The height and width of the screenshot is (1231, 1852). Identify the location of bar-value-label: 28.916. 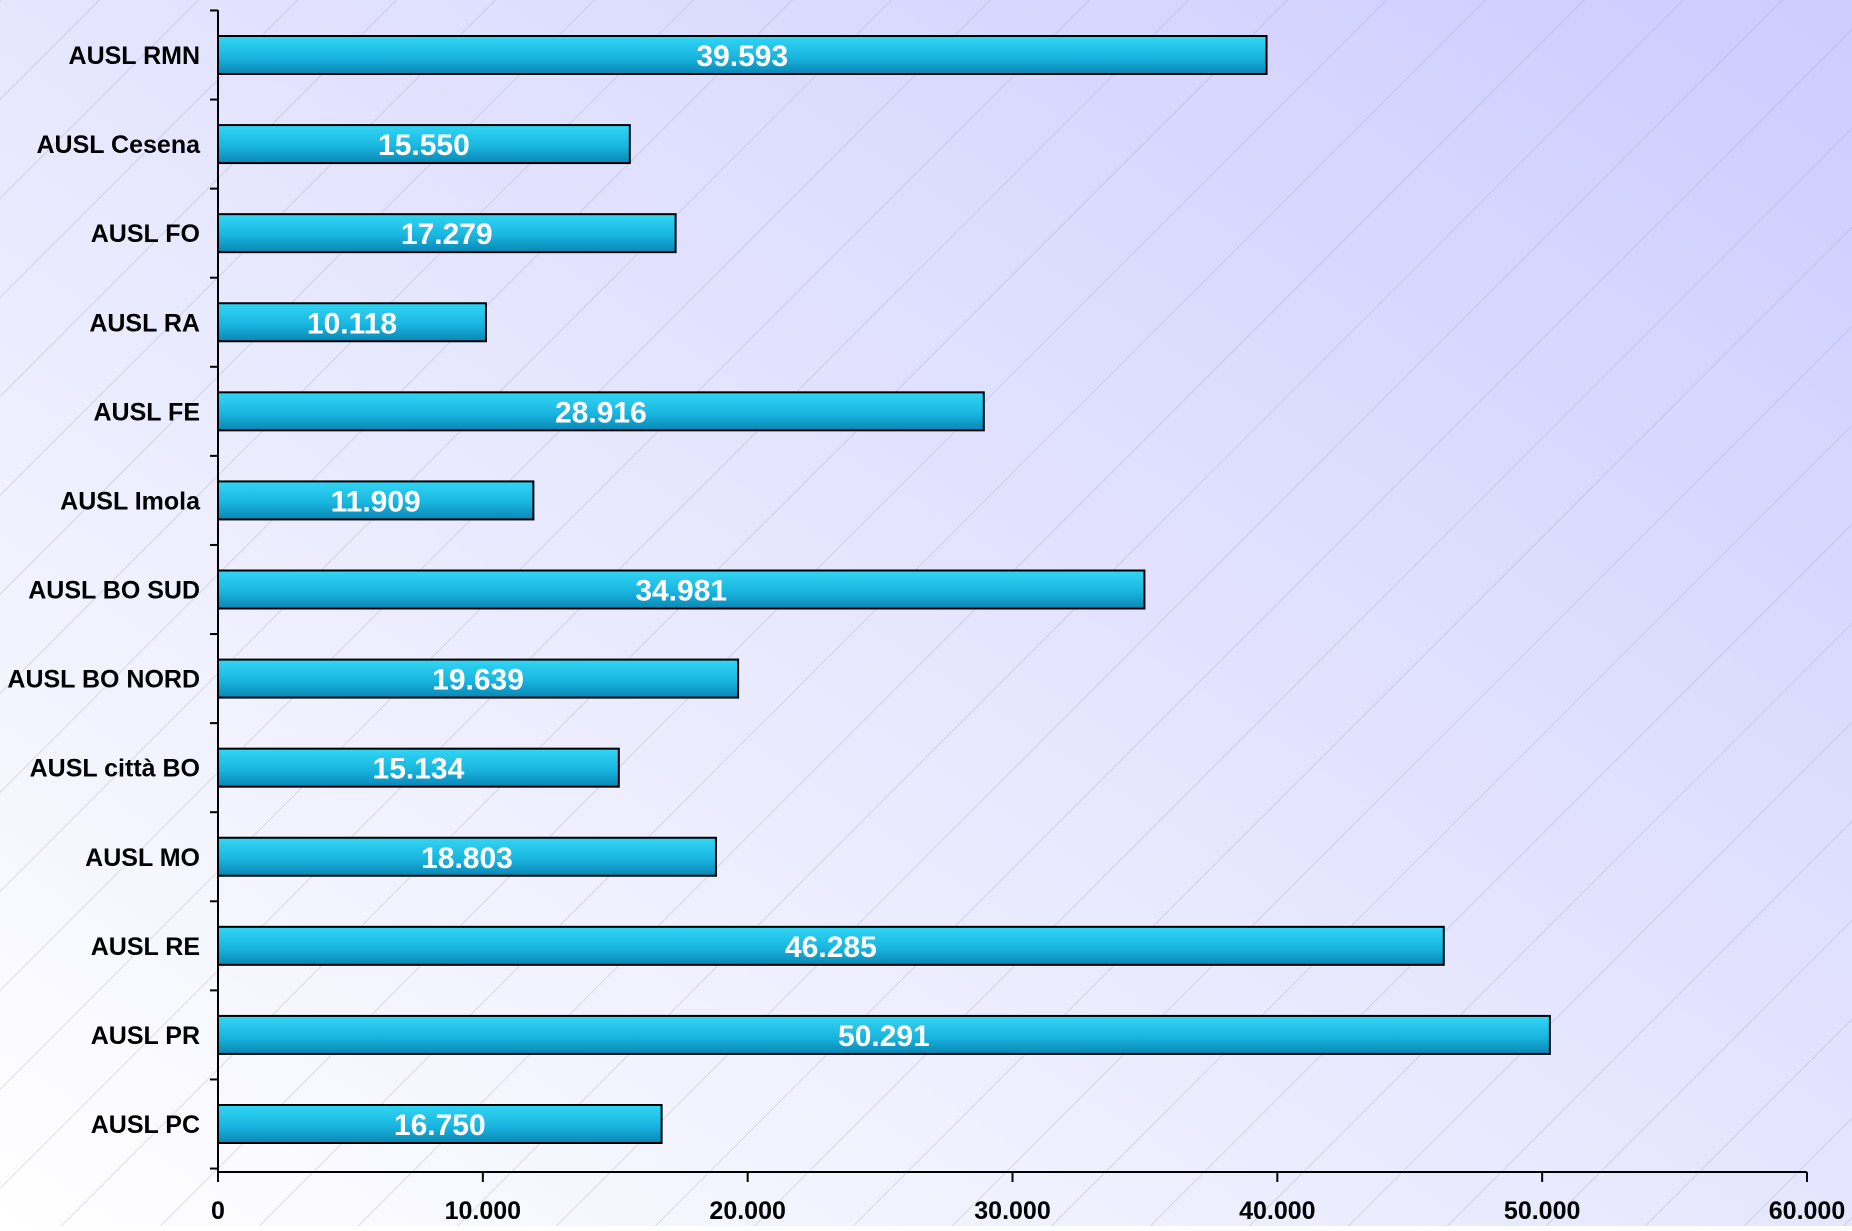
(601, 412).